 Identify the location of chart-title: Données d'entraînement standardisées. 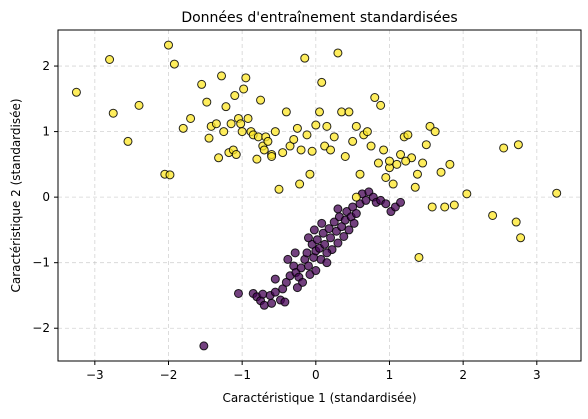
(319, 18).